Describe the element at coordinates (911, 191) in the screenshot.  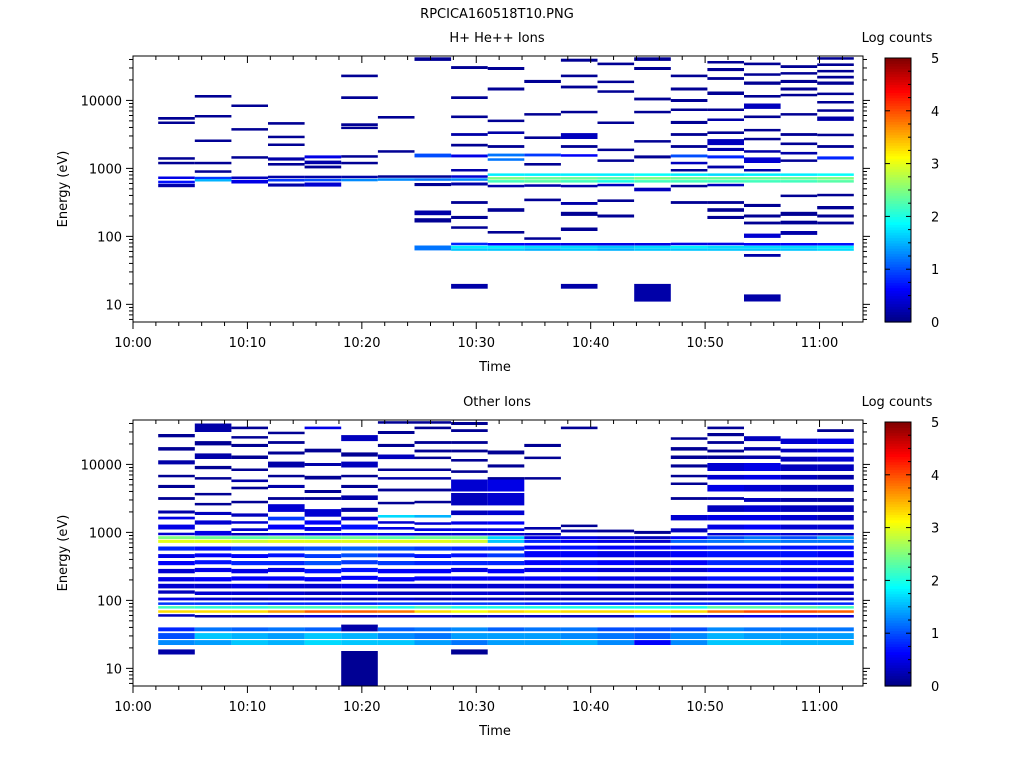
I see `panel-1-colorbar: 0 1 2 3 4 5` at that location.